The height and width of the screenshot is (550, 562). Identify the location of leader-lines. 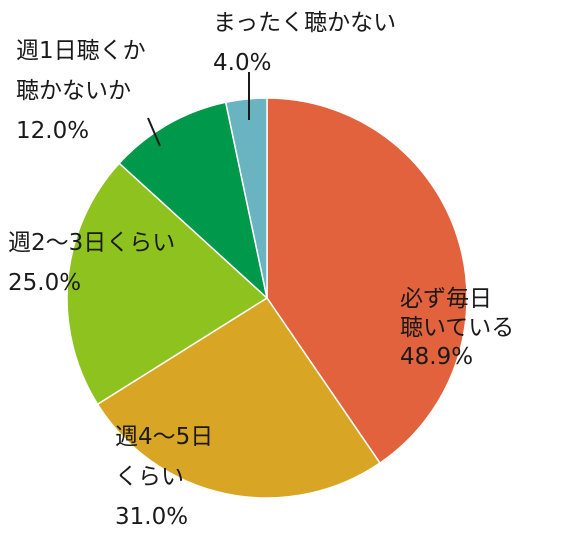
(198, 109).